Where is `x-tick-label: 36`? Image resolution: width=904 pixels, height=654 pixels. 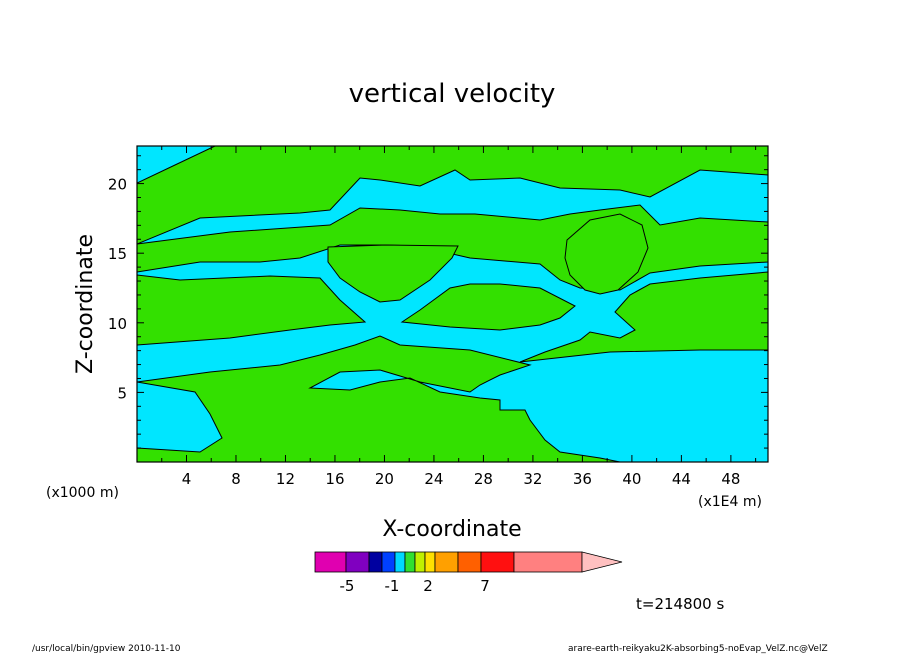 x-tick-label: 36 is located at coordinates (582, 479).